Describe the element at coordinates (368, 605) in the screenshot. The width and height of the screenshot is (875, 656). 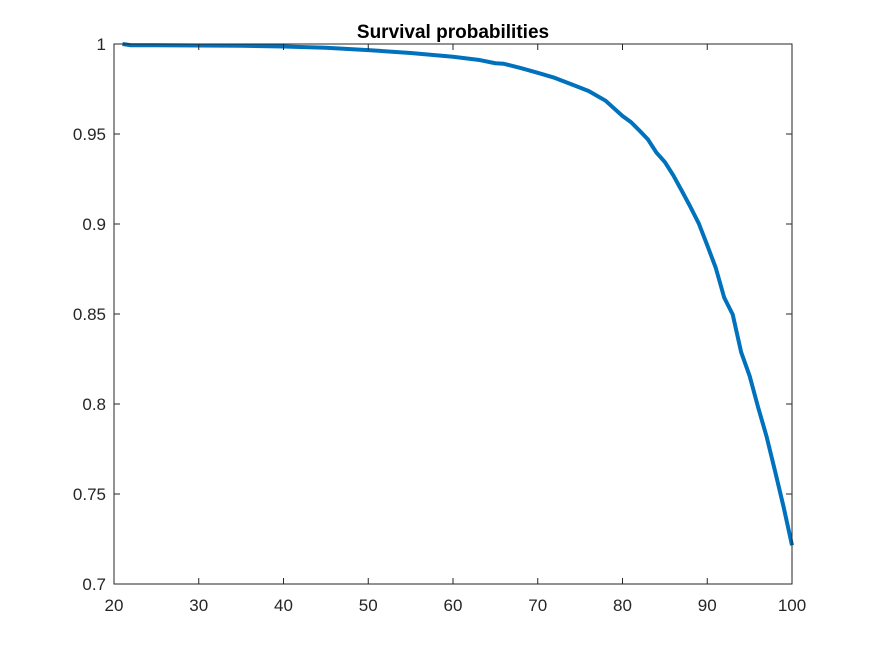
I see `x-tick-label: 50` at that location.